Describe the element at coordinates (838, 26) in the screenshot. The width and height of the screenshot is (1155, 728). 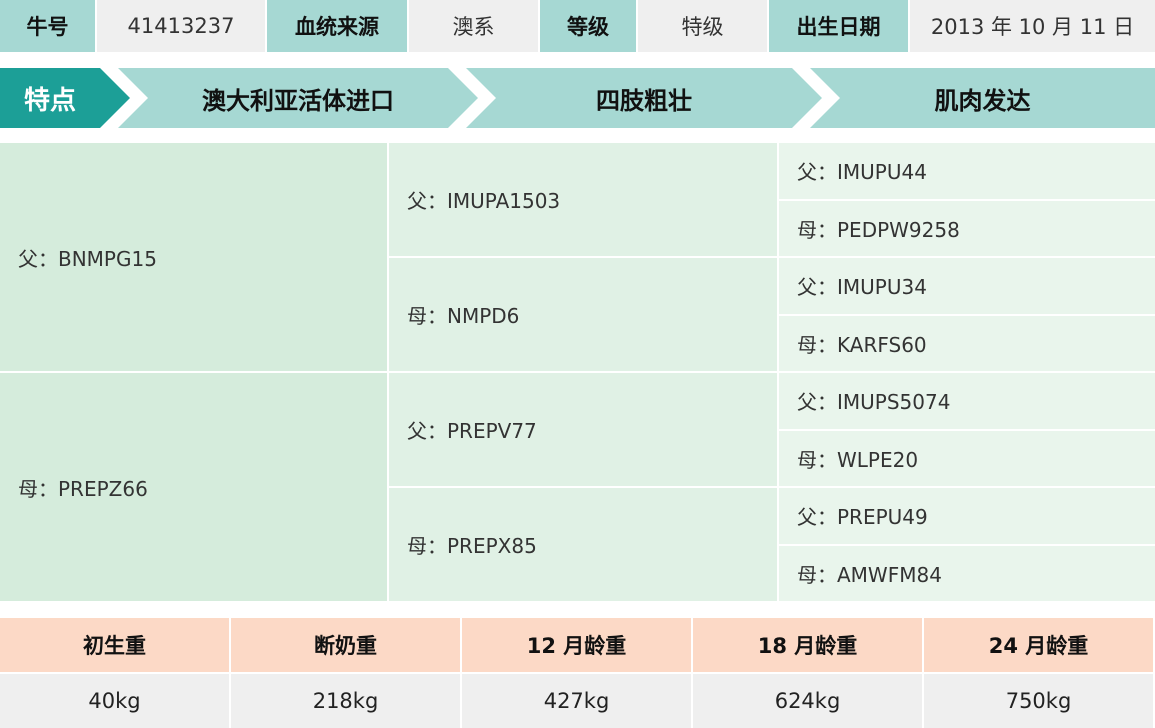
I see `birthdate-label: 出生日期` at that location.